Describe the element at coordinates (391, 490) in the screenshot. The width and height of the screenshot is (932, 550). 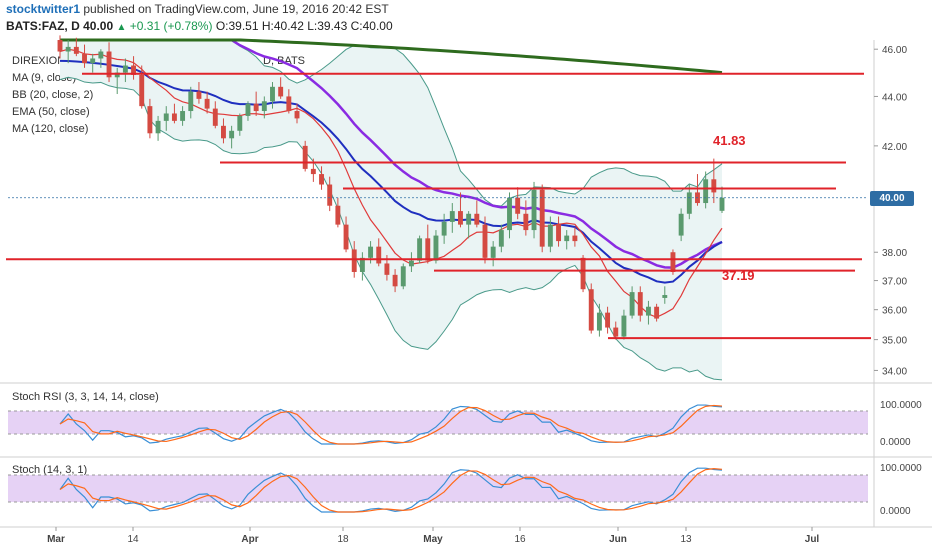
I see `stoch-d-line` at that location.